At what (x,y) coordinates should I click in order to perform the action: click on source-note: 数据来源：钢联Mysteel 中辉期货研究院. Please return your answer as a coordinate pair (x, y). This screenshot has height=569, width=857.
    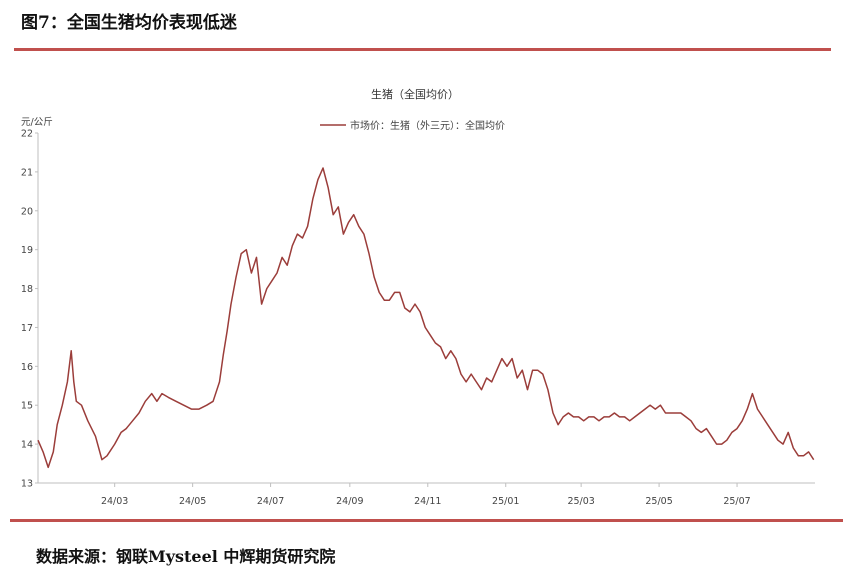
    Looking at the image, I should click on (186, 556).